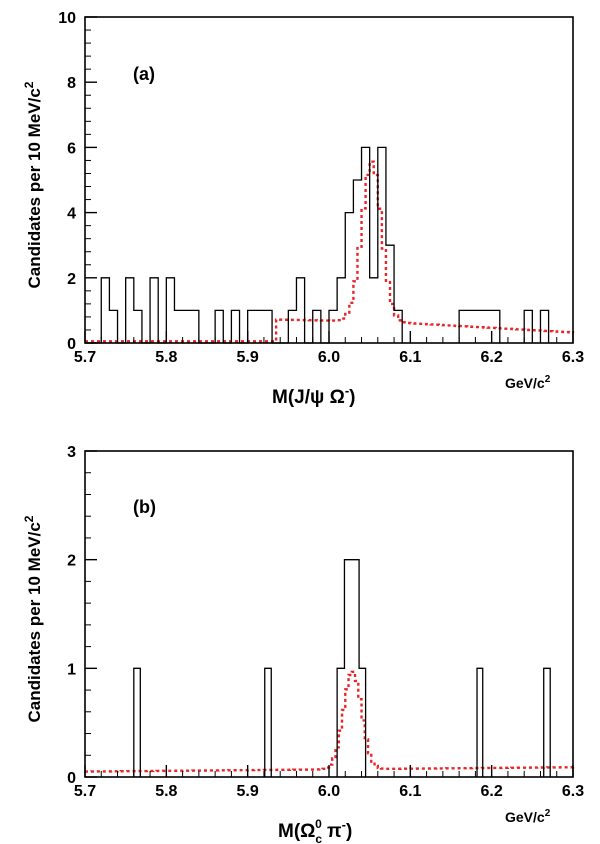 This screenshot has height=844, width=600. I want to click on b-x-tick-label: 6.0, so click(329, 791).